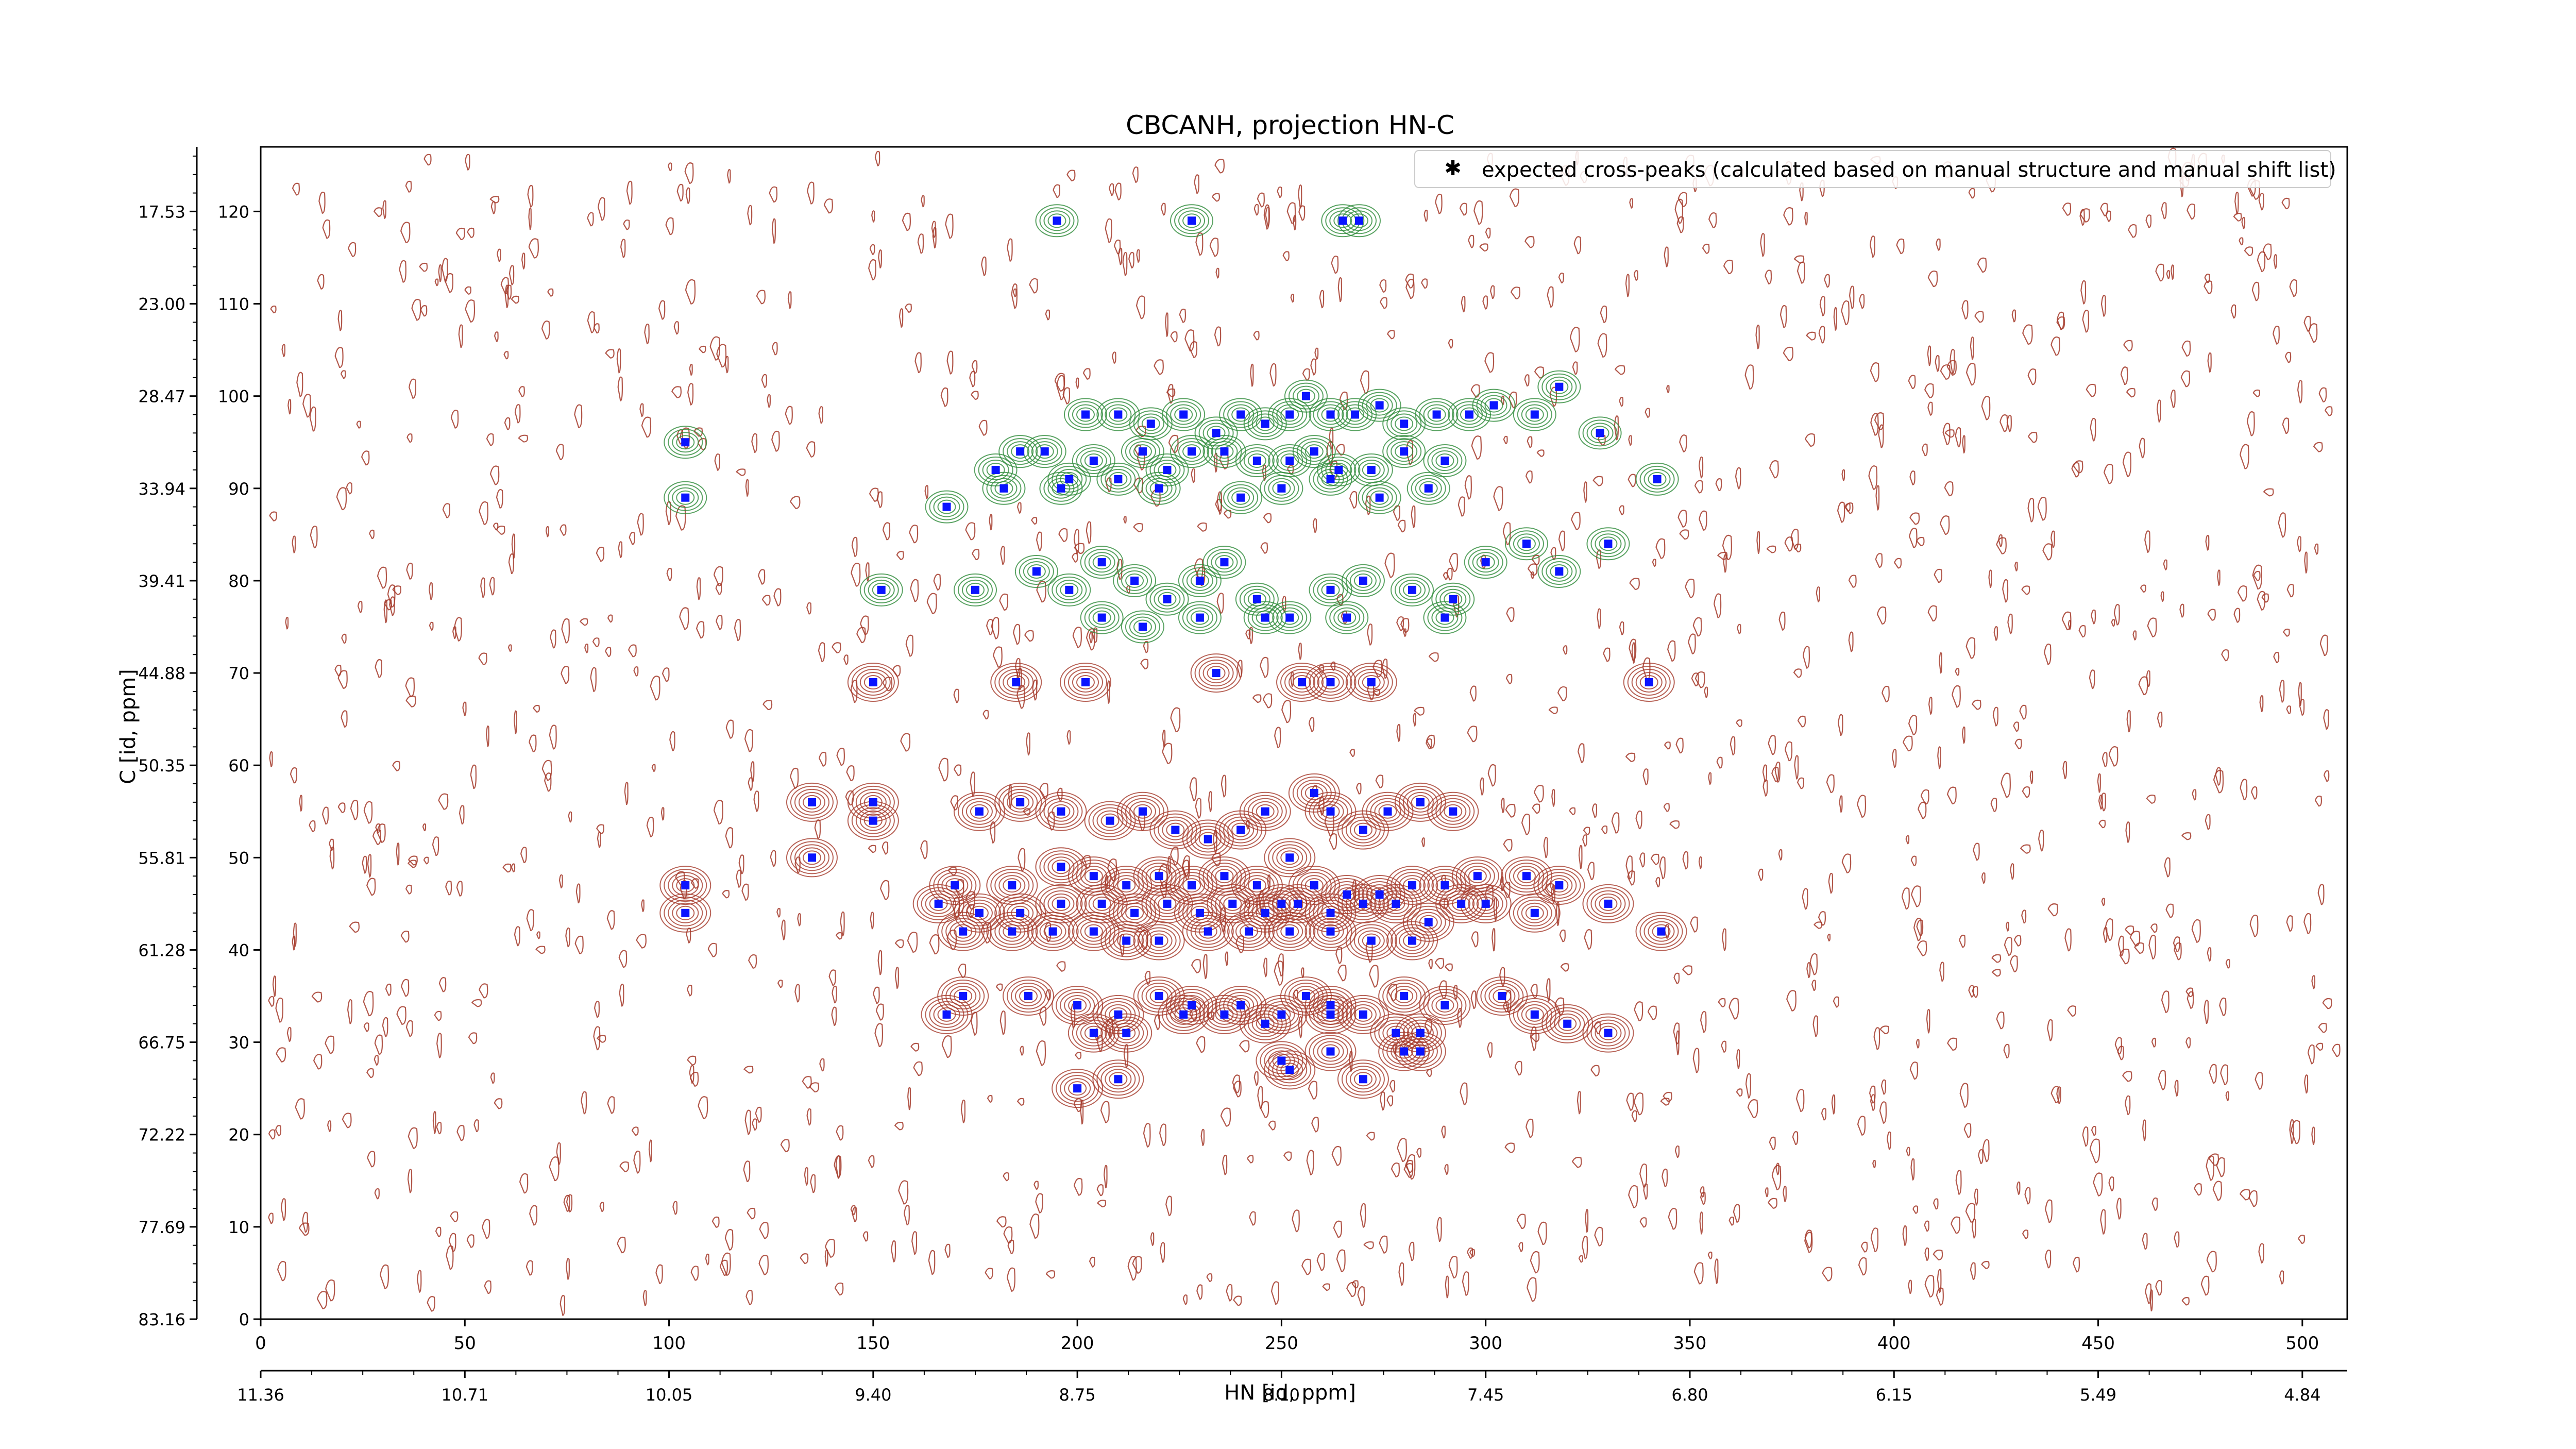  Describe the element at coordinates (2098, 1395) in the screenshot. I see `secondary-x-tick-label: 5.49` at that location.